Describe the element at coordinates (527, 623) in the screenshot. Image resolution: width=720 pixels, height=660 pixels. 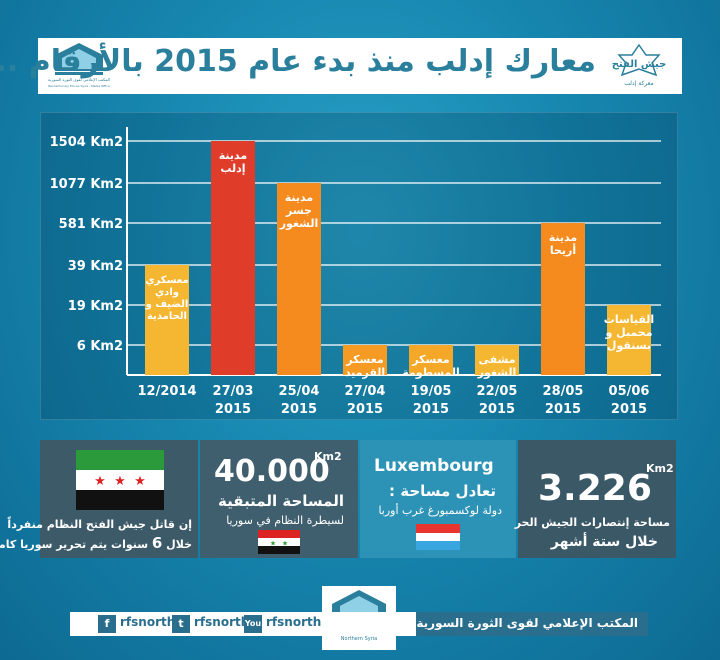
I see `footer-org-name: المكتب الإعلامي لقوى الثورة السورية` at that location.